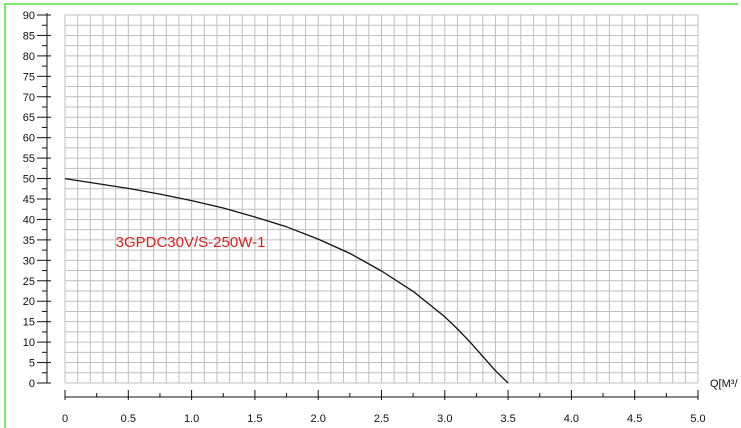  What do you see at coordinates (29, 139) in the screenshot?
I see `y-tick-label: 60` at bounding box center [29, 139].